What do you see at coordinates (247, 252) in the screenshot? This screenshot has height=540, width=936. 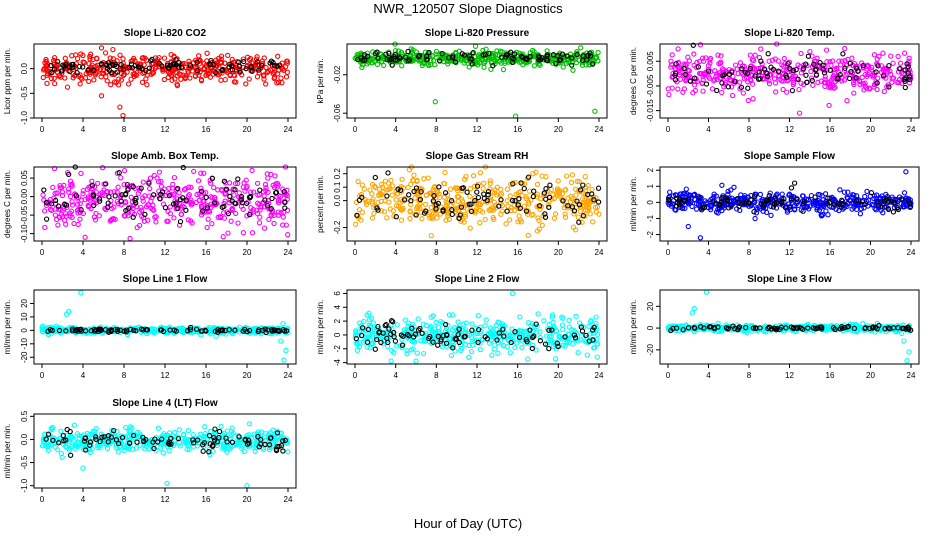 I see `x-tick-label: 20` at bounding box center [247, 252].